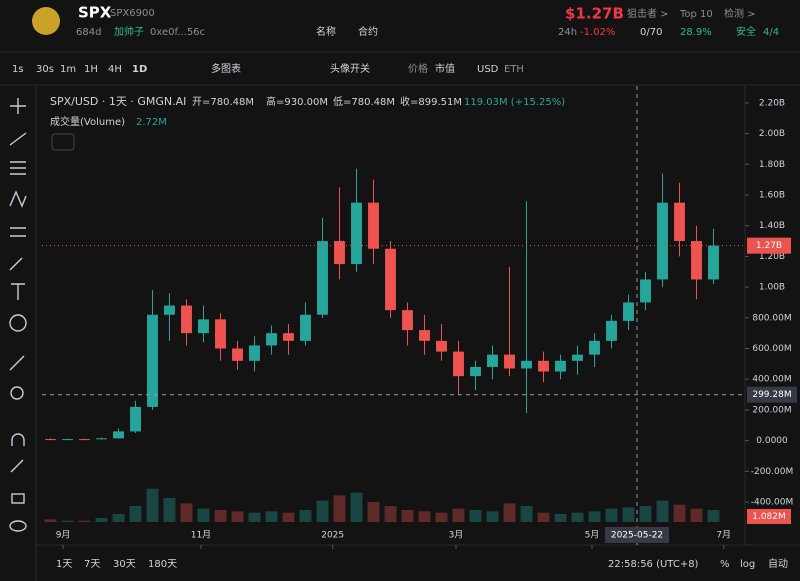 The width and height of the screenshot is (800, 581). Describe the element at coordinates (771, 380) in the screenshot. I see `y-tick-label: 400.00M` at that location.